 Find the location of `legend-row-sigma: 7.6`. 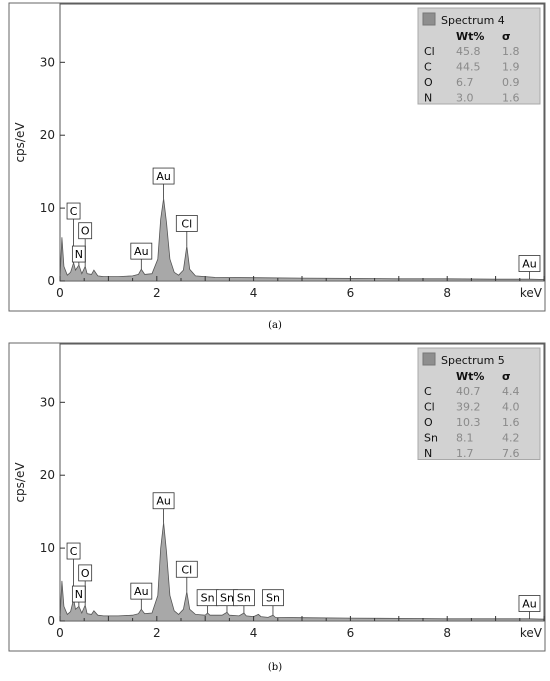

legend-row-sigma: 7.6 is located at coordinates (511, 453).